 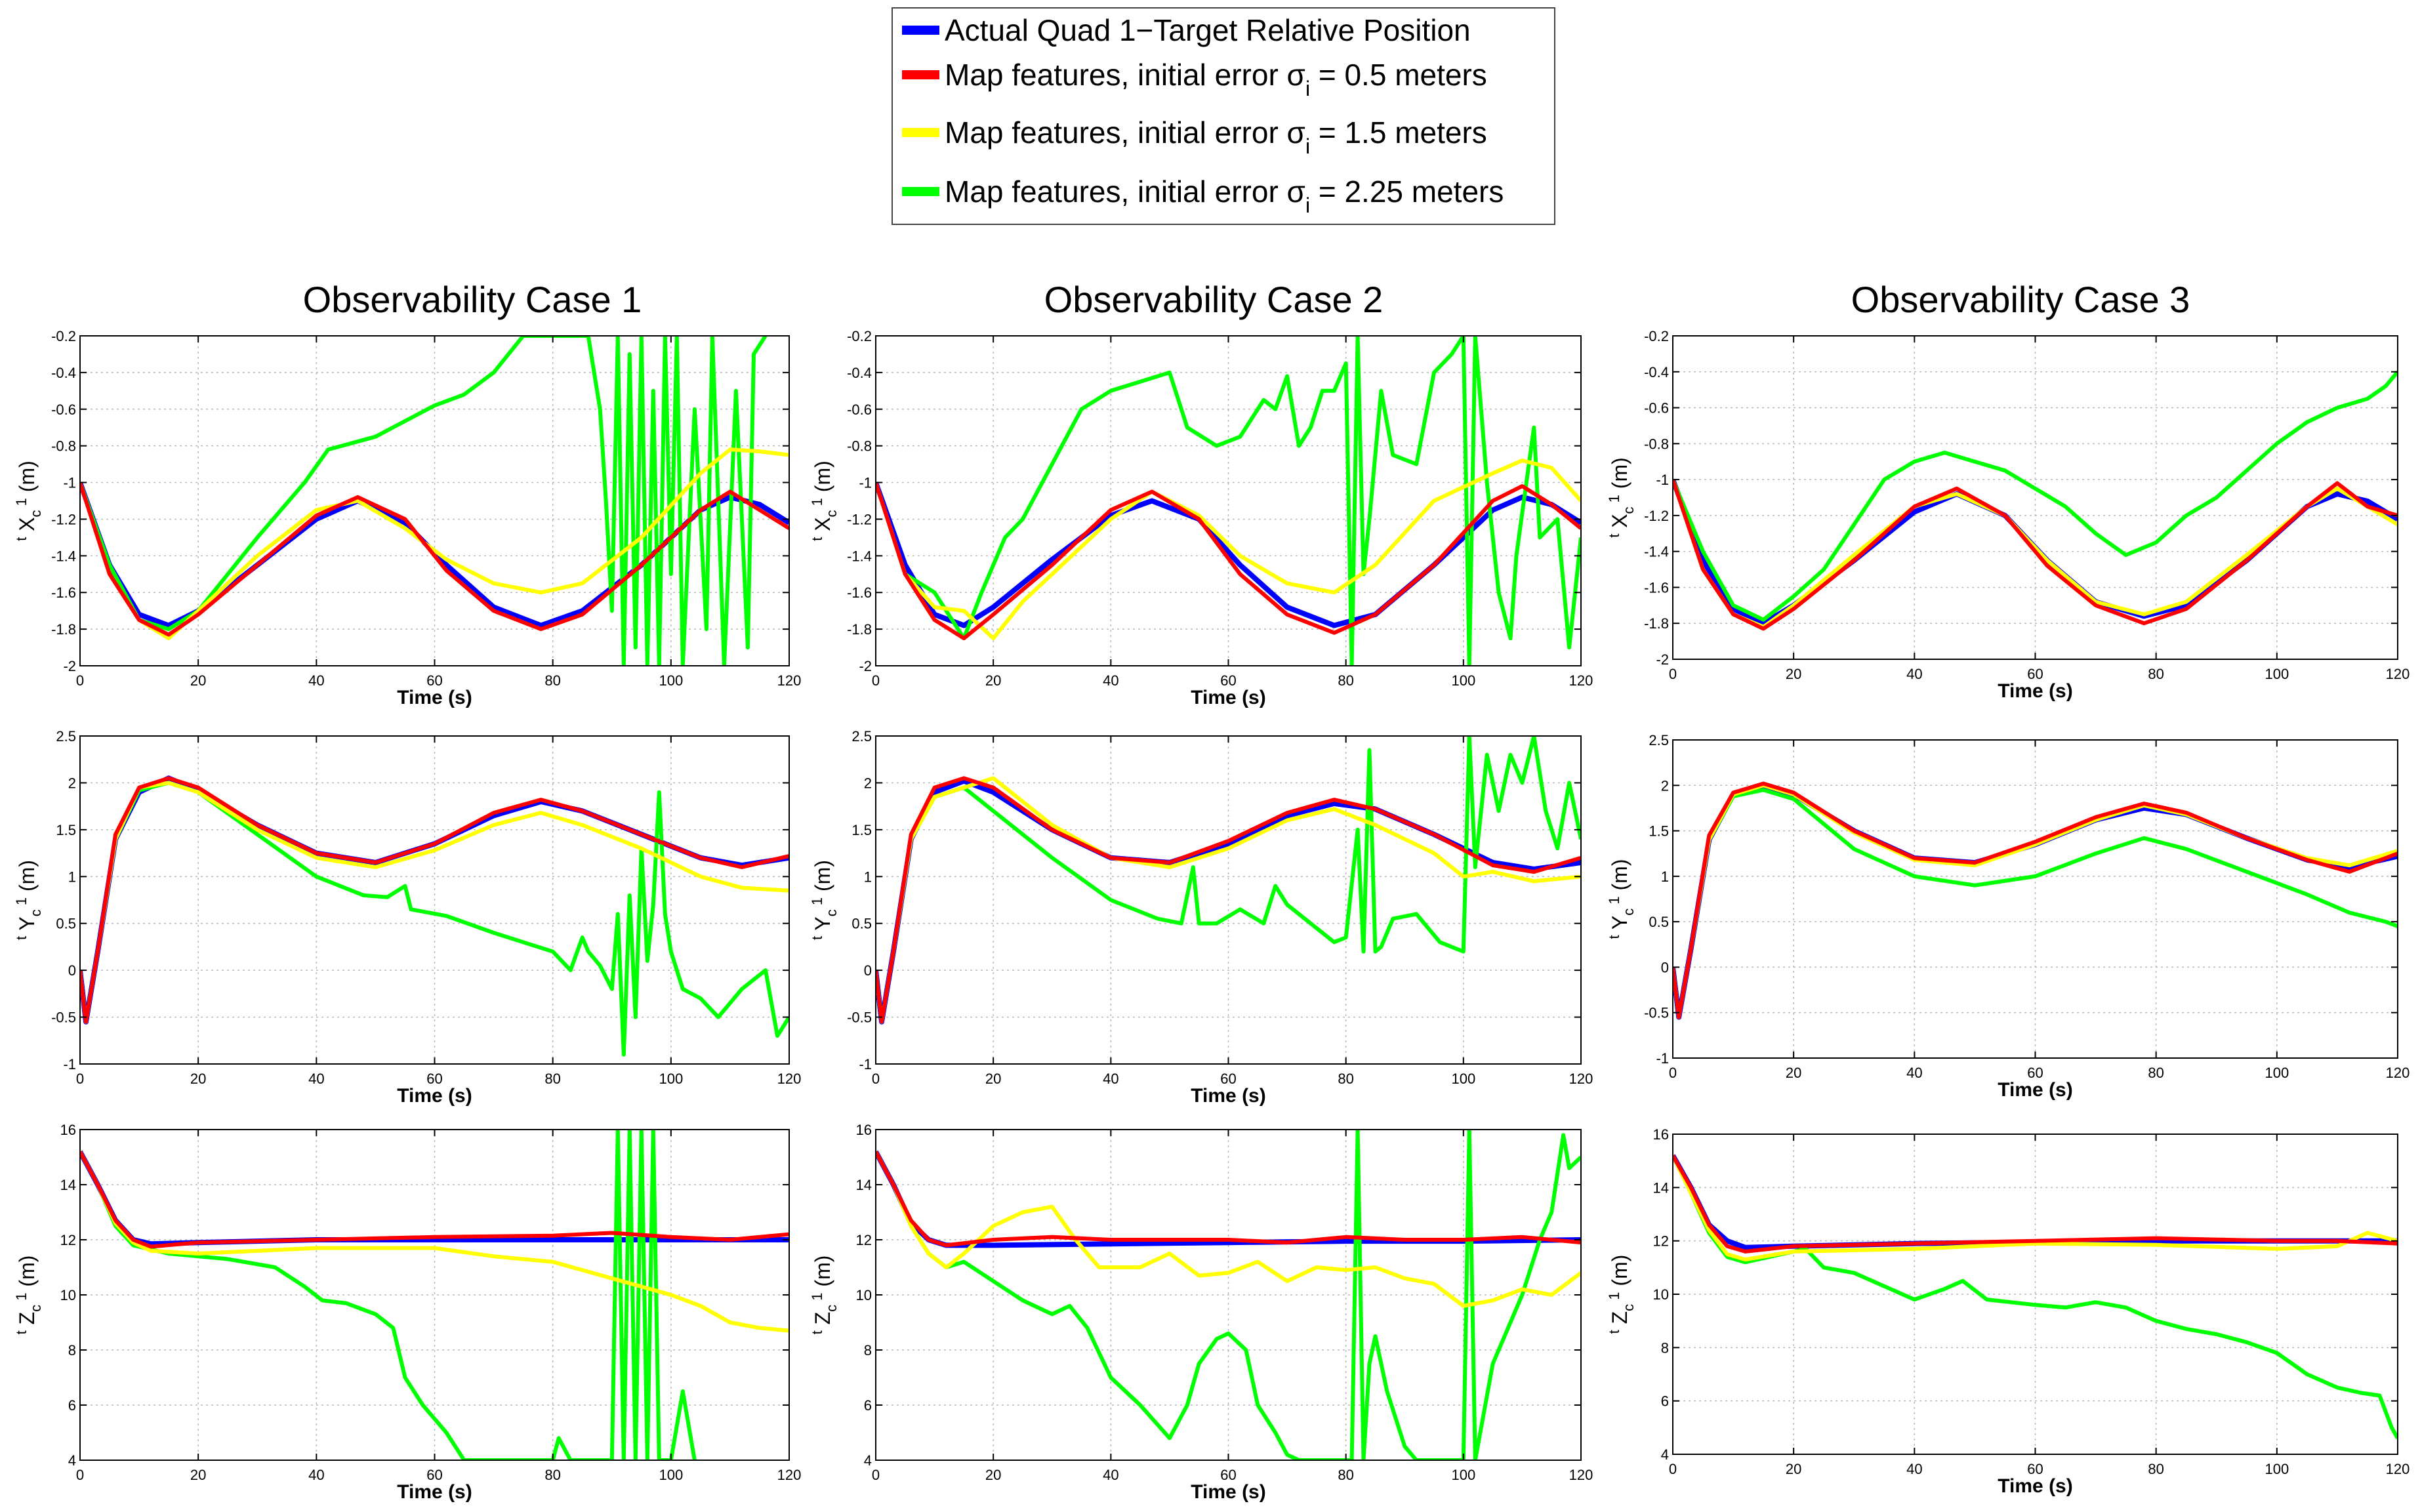 I want to click on y-tick-label: 12, so click(x=1661, y=1242).